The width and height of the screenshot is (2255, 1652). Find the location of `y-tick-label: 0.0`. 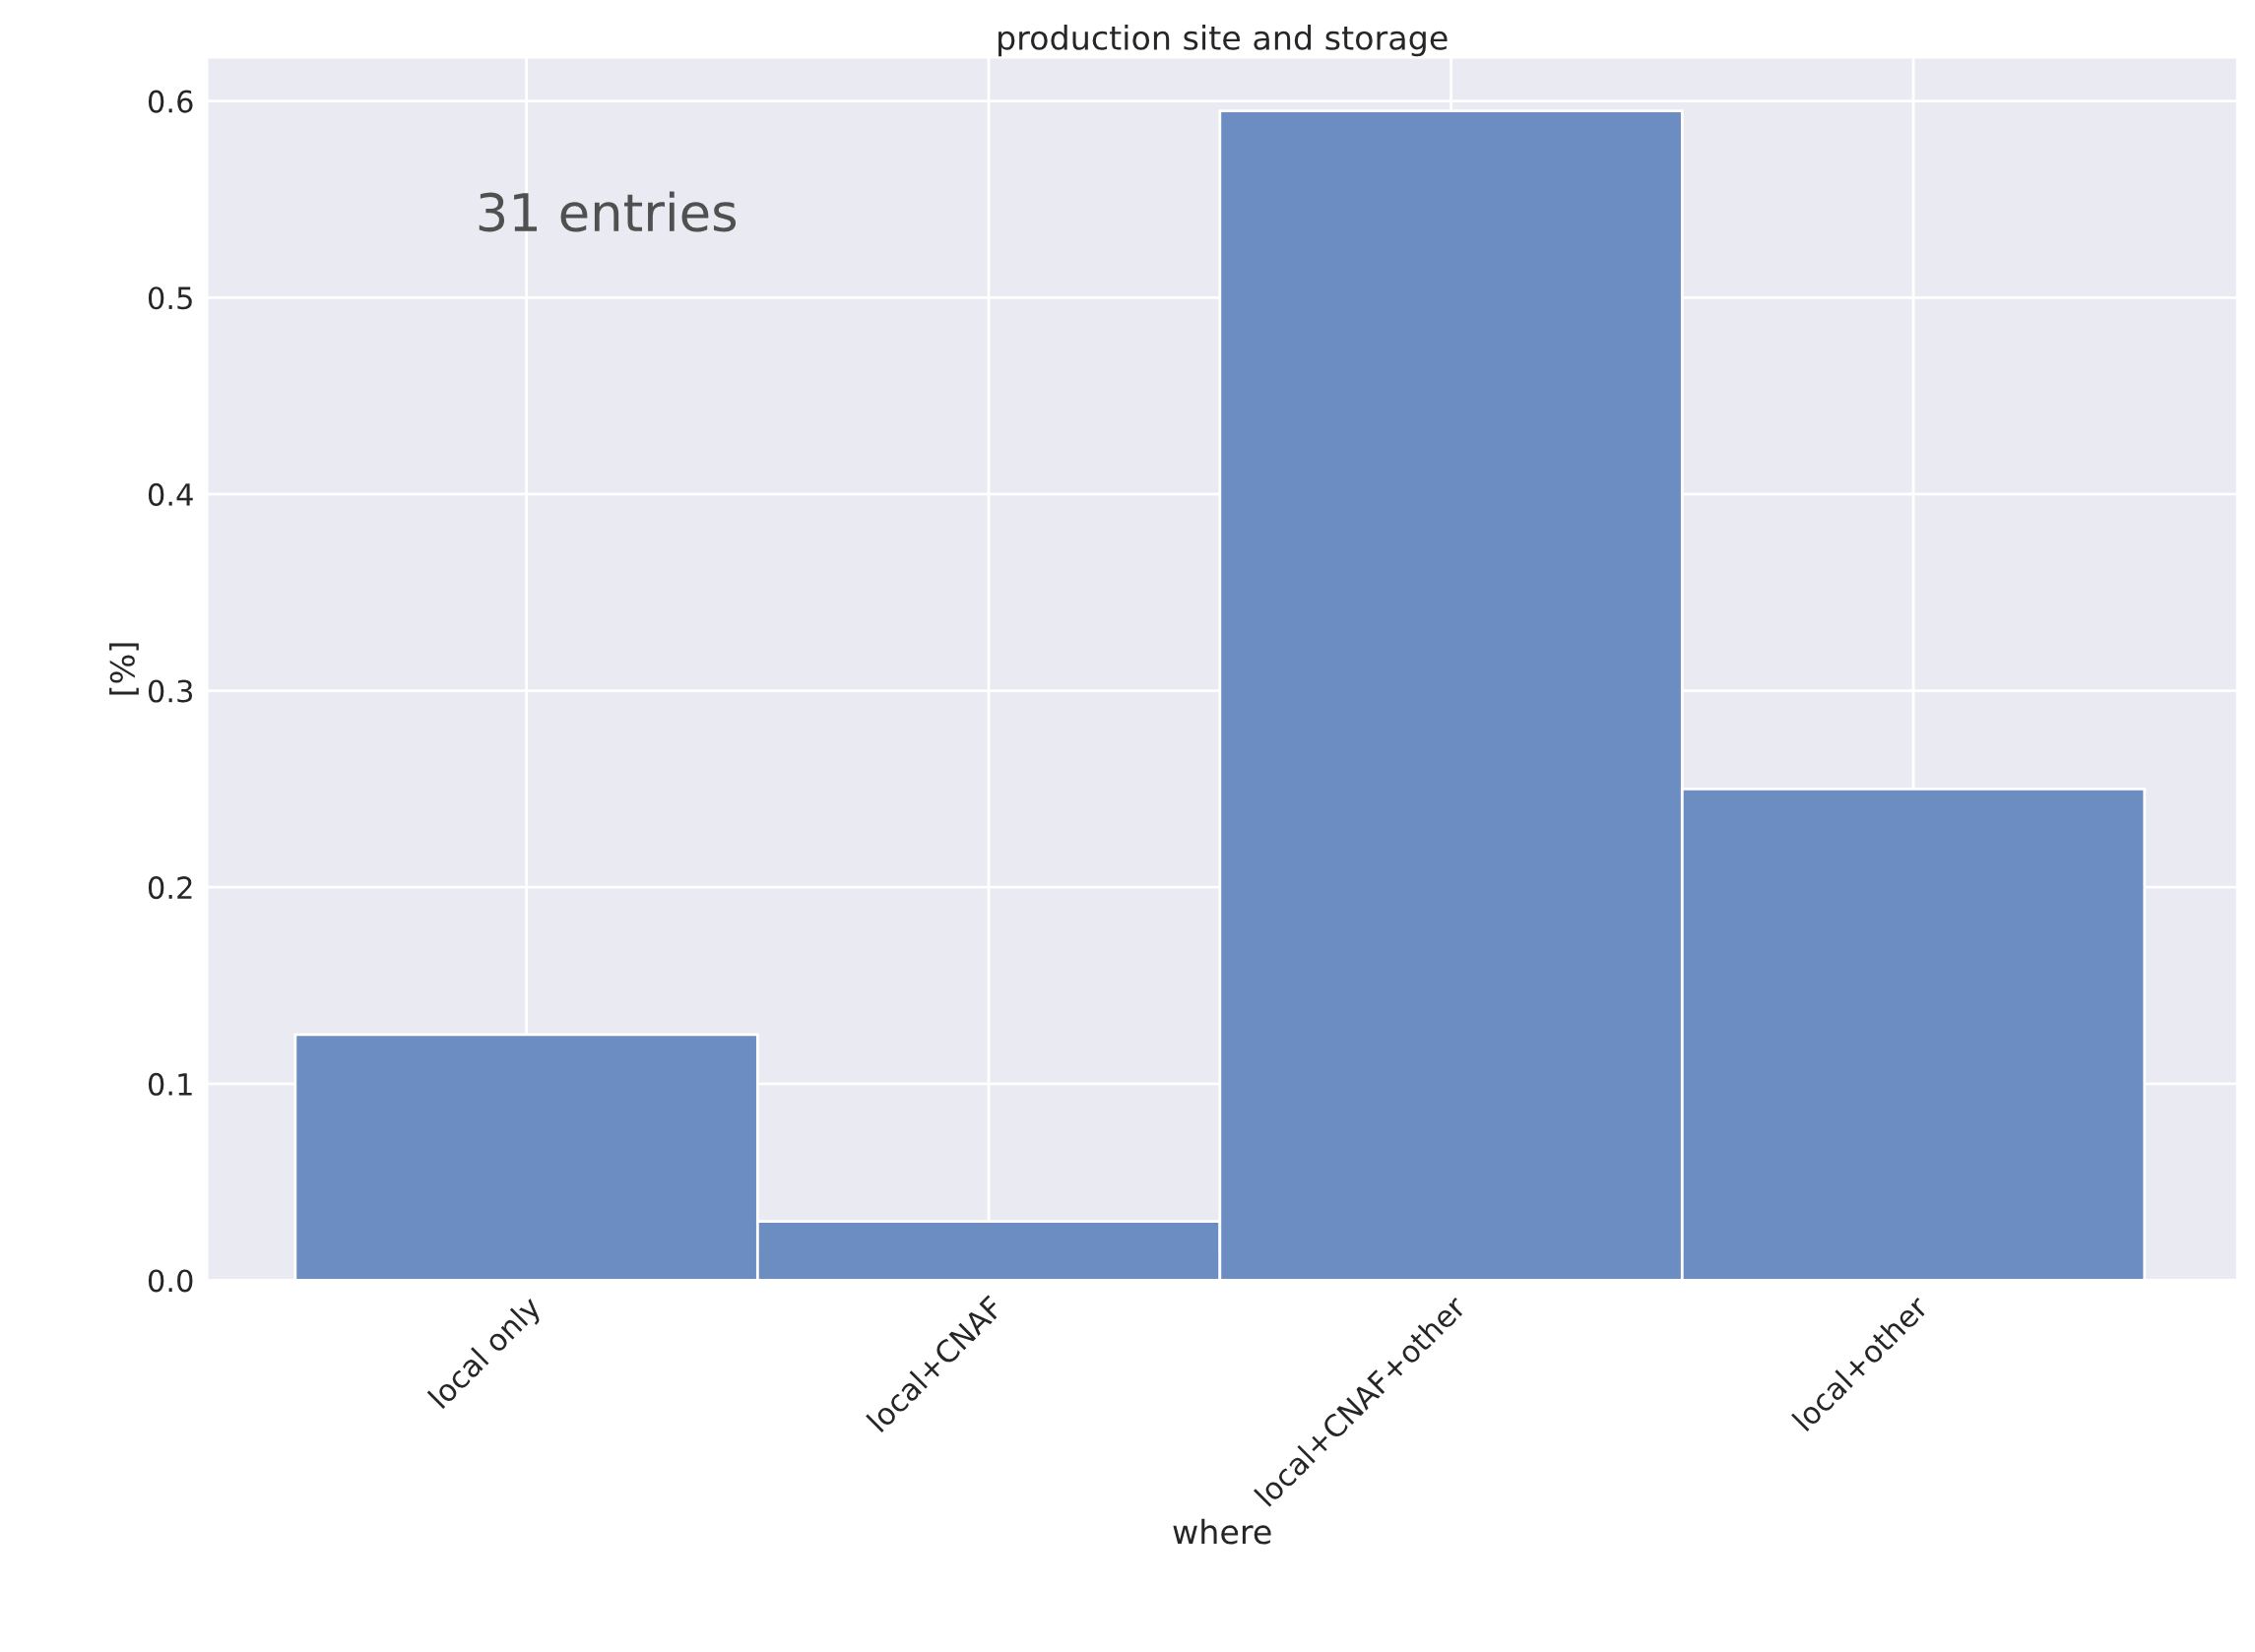

y-tick-label: 0.0 is located at coordinates (170, 1281).